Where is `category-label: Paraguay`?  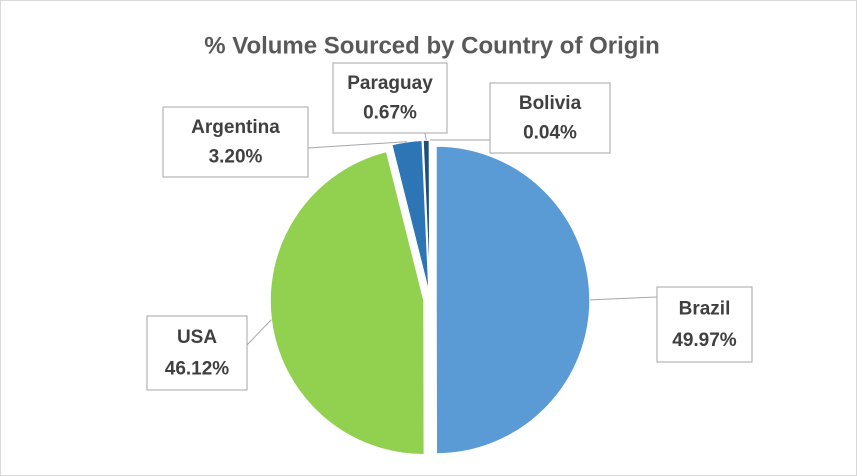
category-label: Paraguay is located at coordinates (390, 83).